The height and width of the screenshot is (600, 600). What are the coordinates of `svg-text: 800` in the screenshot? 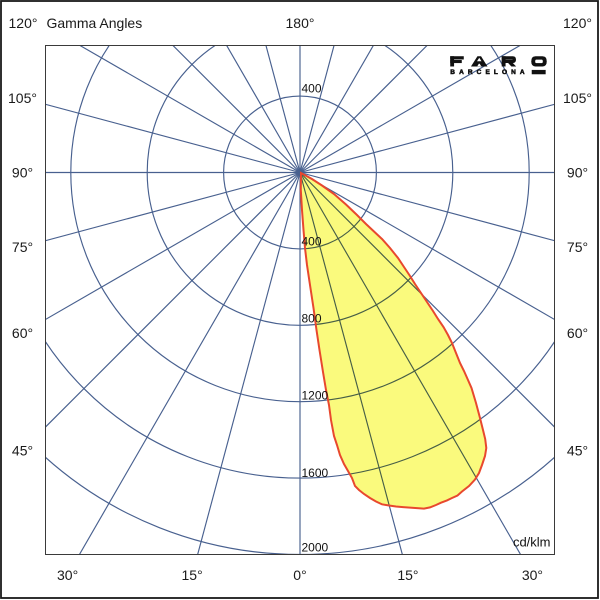 It's located at (312, 318).